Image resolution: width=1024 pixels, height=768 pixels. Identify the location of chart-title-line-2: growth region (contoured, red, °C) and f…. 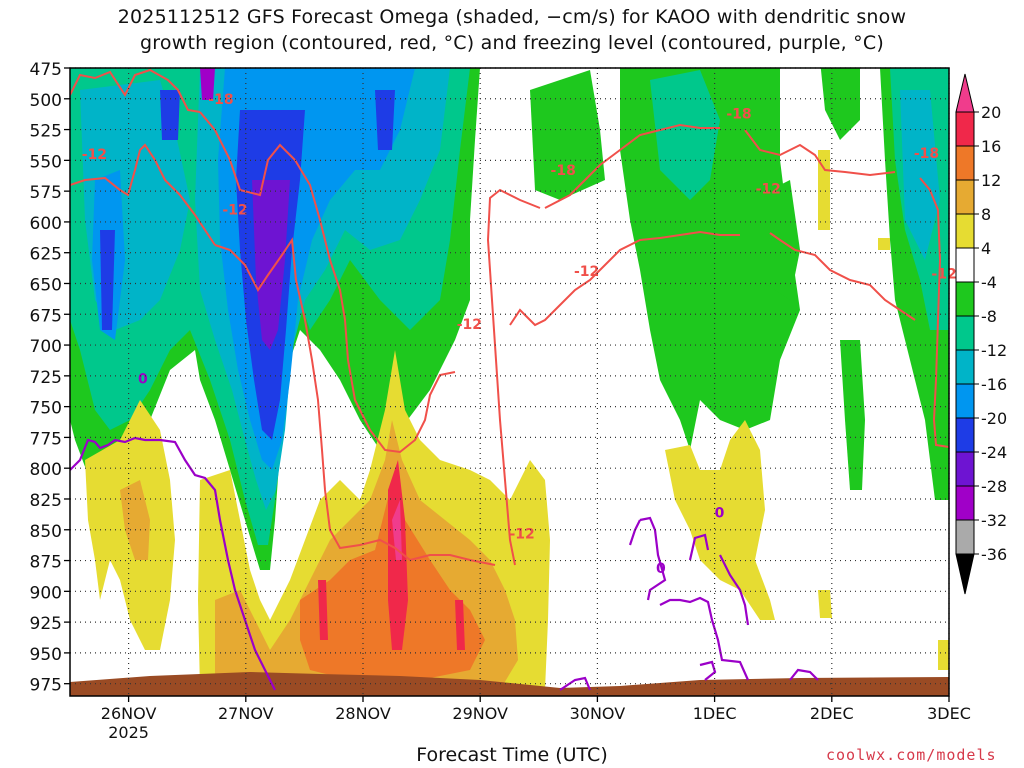
(512, 43).